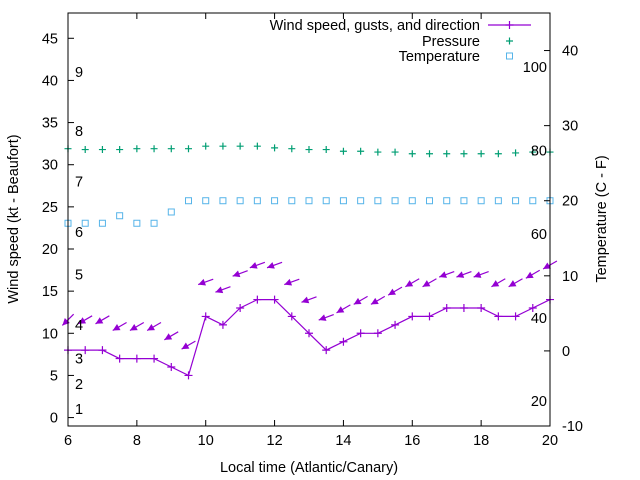 Image resolution: width=640 pixels, height=480 pixels. Describe the element at coordinates (14, 218) in the screenshot. I see `y-axis-label-left: Wind speed (kt - Beaufort)` at that location.